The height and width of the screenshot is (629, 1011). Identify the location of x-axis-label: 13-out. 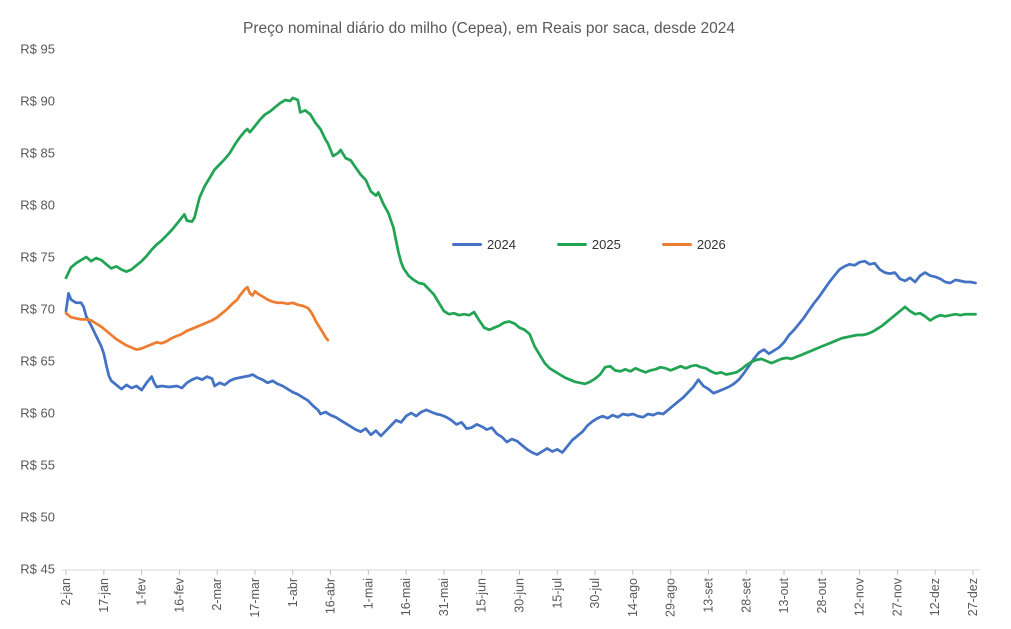
(784, 595).